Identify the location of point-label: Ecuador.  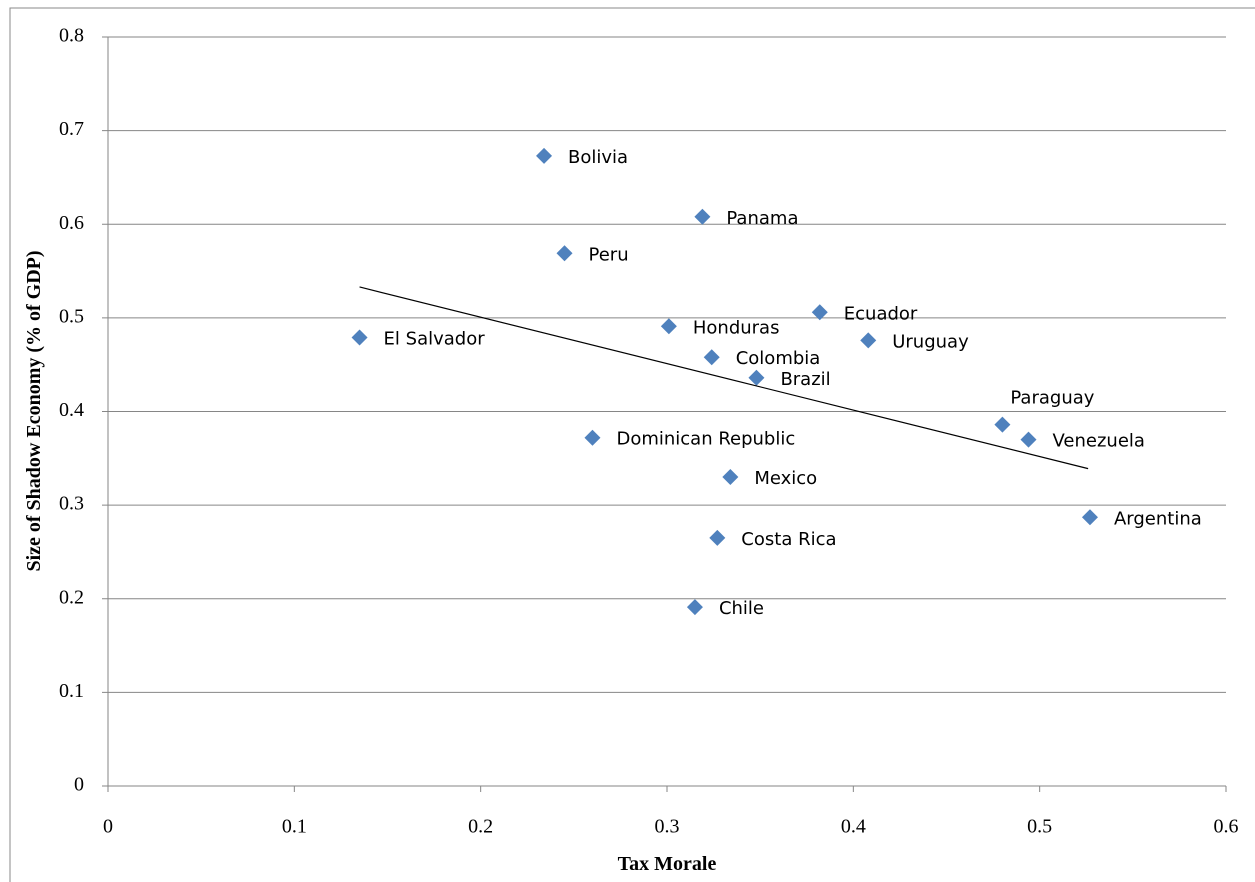
(881, 313).